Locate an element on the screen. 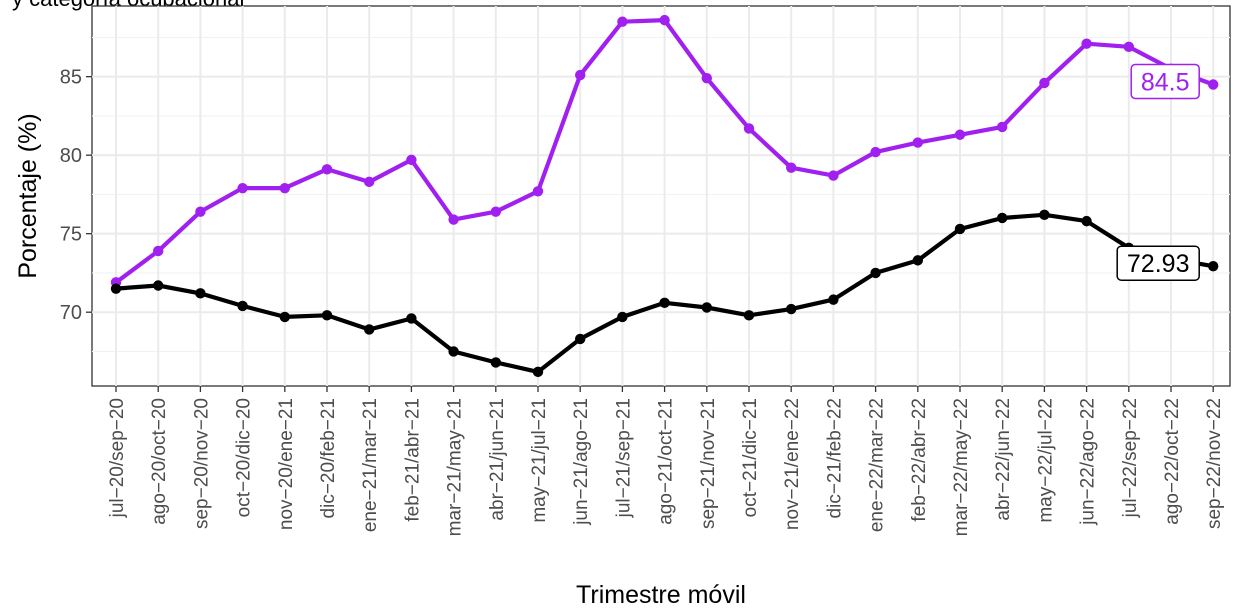 The image size is (1238, 612). x-tick-label: sep−22/nov−22 is located at coordinates (1214, 463).